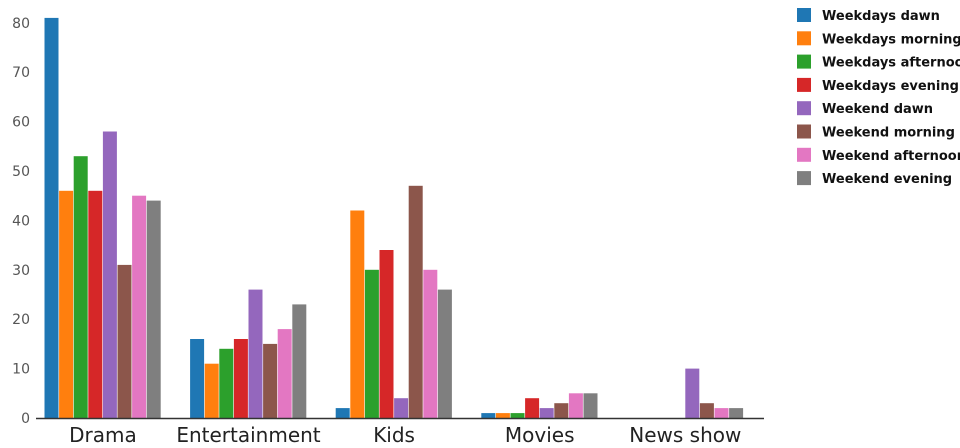  Describe the element at coordinates (21, 24) in the screenshot. I see `y-tick-label: 80` at that location.